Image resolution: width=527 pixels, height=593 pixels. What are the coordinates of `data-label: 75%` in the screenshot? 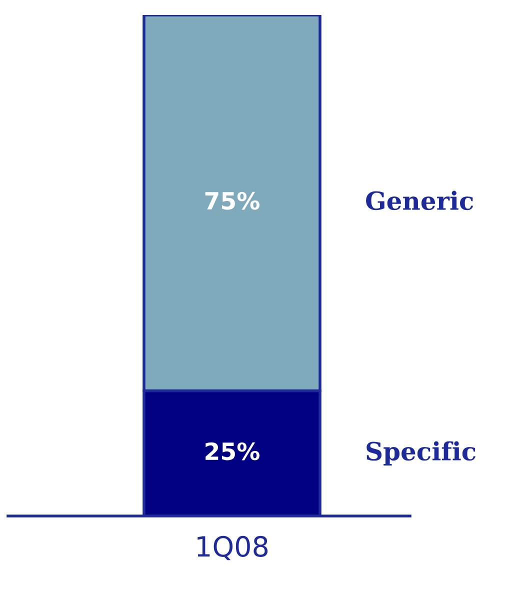 It's located at (232, 201).